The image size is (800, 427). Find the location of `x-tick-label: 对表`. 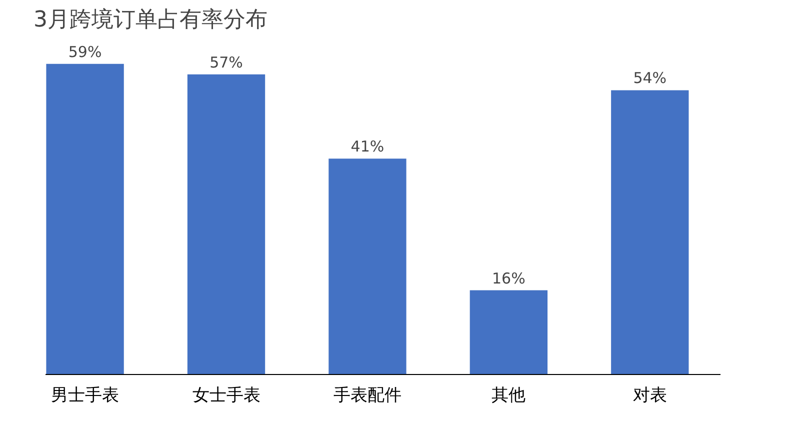

x-tick-label: 对表 is located at coordinates (649, 396).